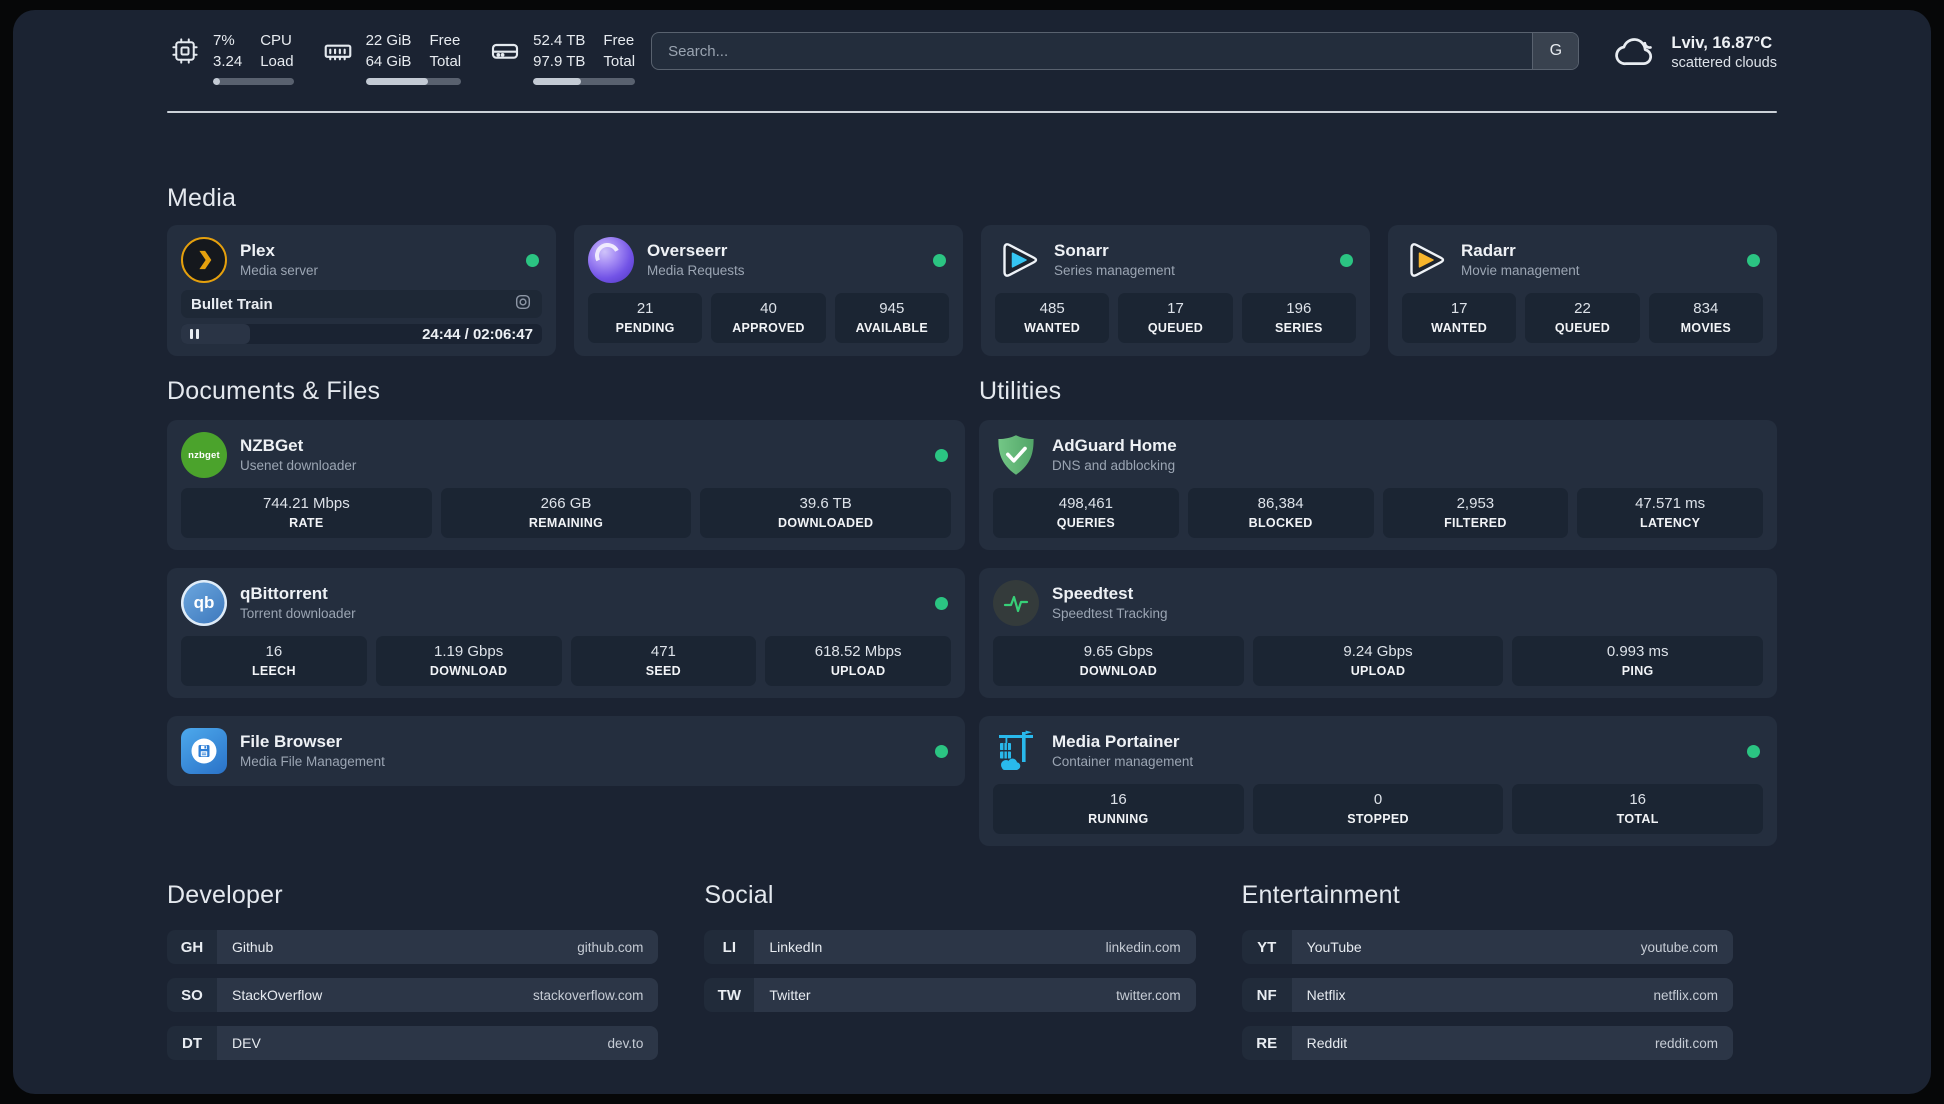 This screenshot has width=1944, height=1104. Describe the element at coordinates (1114, 270) in the screenshot. I see `app-subtitle: Series management` at that location.